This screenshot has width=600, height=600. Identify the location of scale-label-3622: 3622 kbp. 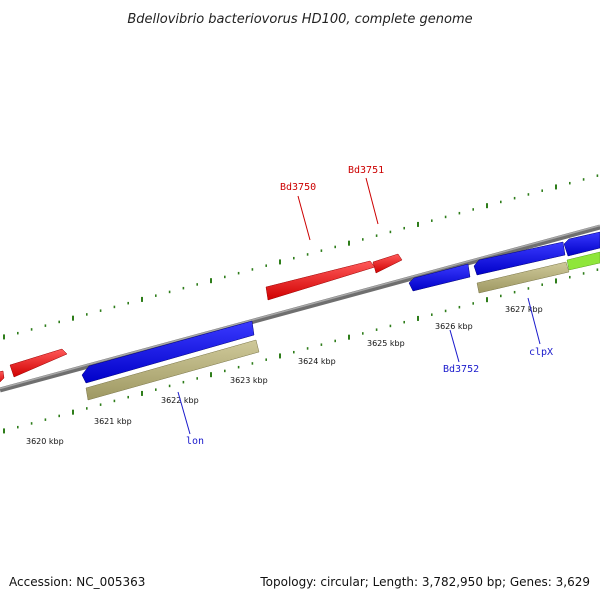
(180, 400).